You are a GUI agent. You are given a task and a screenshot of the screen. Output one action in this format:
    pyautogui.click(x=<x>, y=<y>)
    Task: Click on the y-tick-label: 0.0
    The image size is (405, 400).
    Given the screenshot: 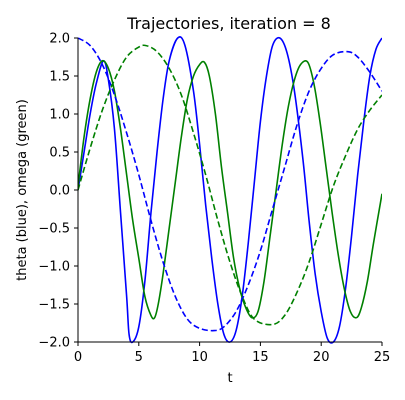 What is the action you would take?
    pyautogui.click(x=59, y=191)
    